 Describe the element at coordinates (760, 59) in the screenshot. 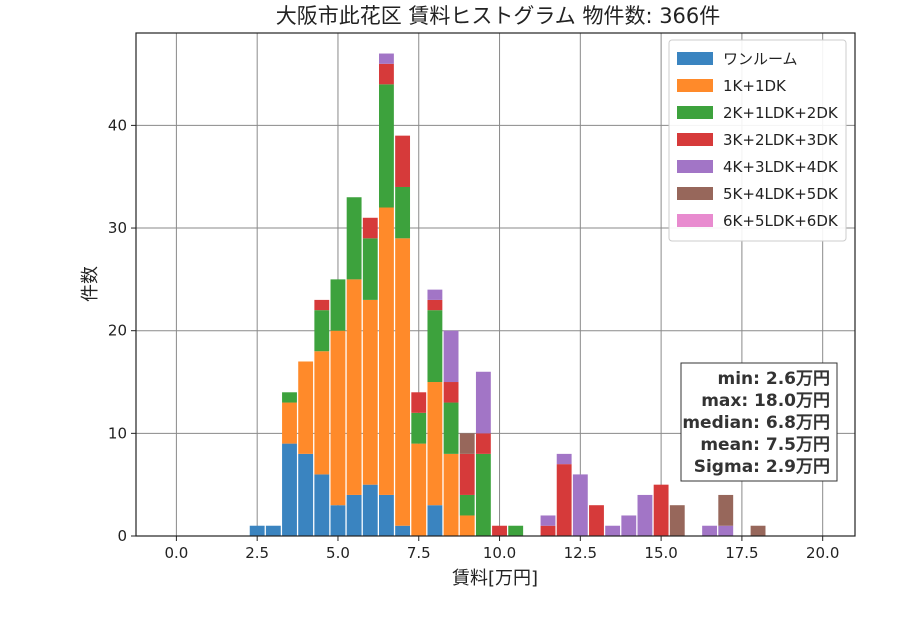

I see `legend-label: ワンルーム` at that location.